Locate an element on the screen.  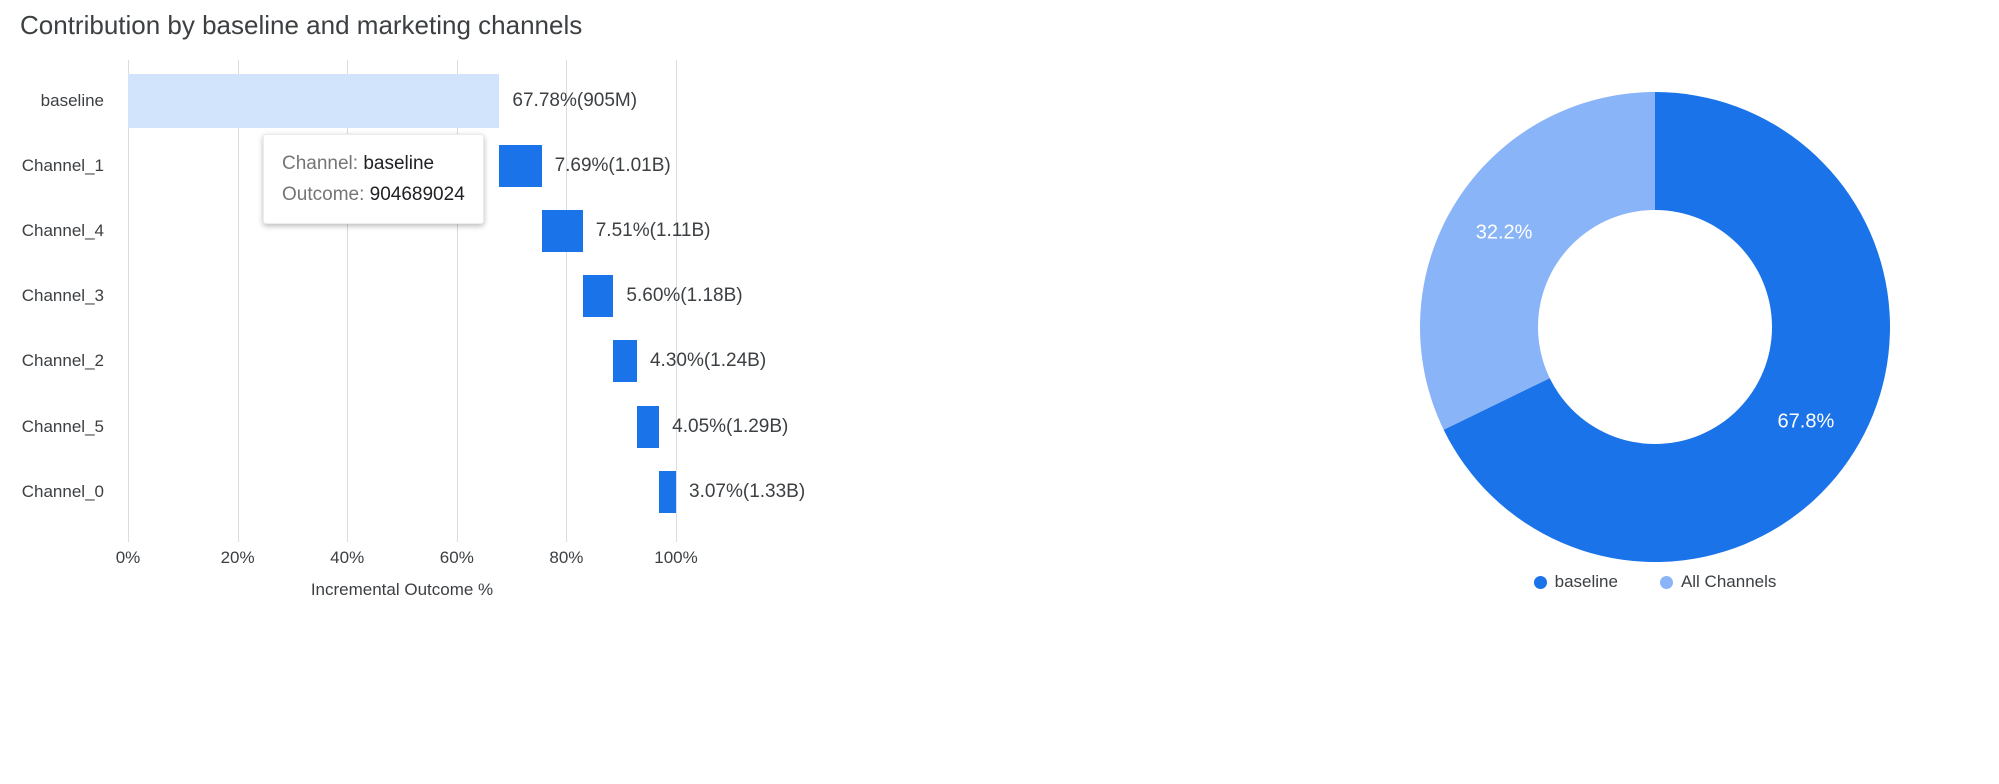
bar-baseline is located at coordinates (314, 100).